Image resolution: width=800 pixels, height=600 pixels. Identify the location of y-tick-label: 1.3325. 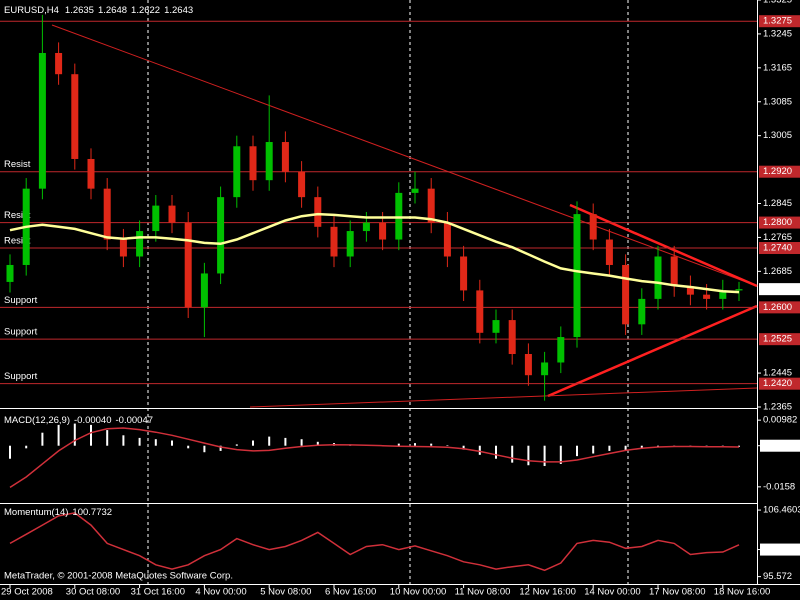
(777, 3).